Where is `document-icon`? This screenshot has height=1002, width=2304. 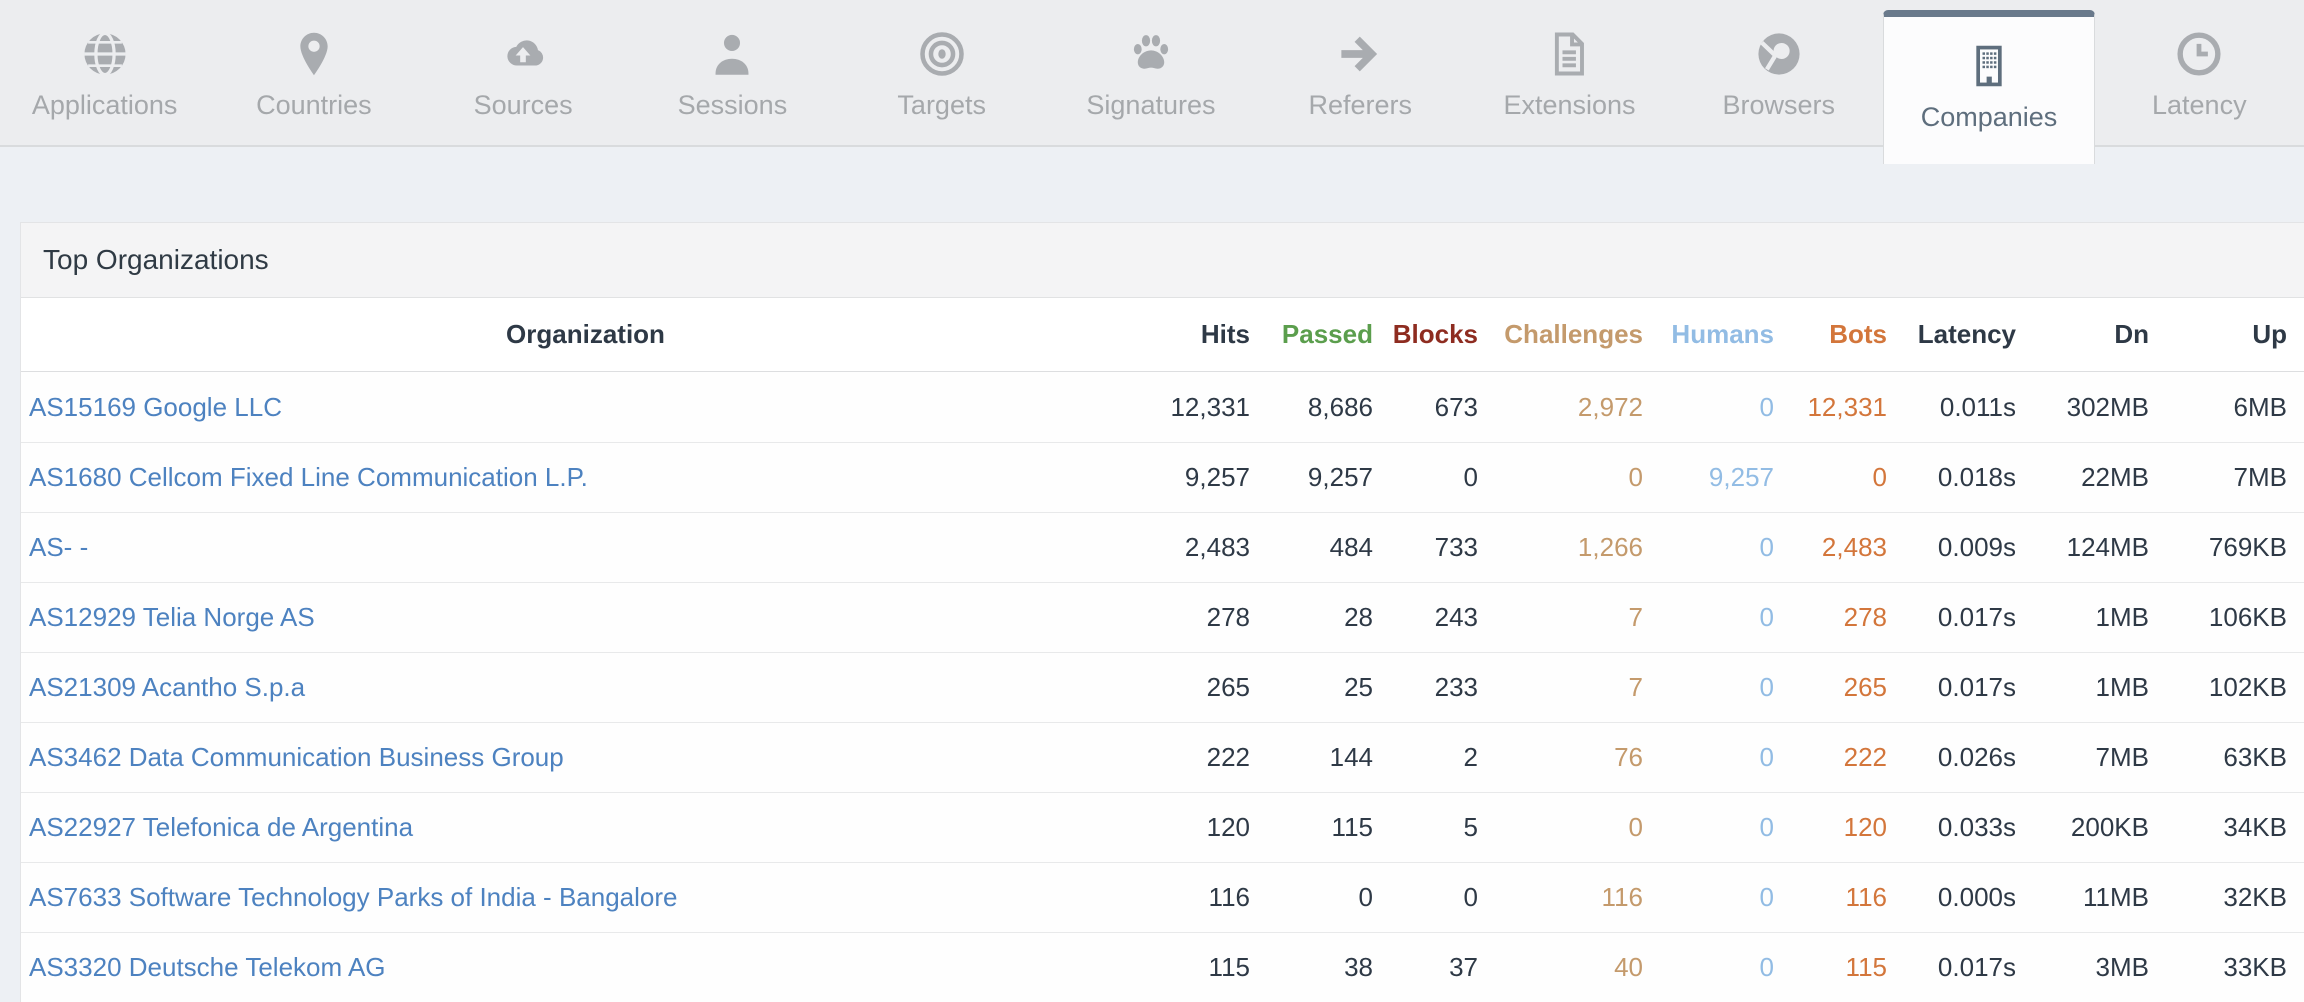 document-icon is located at coordinates (1569, 54).